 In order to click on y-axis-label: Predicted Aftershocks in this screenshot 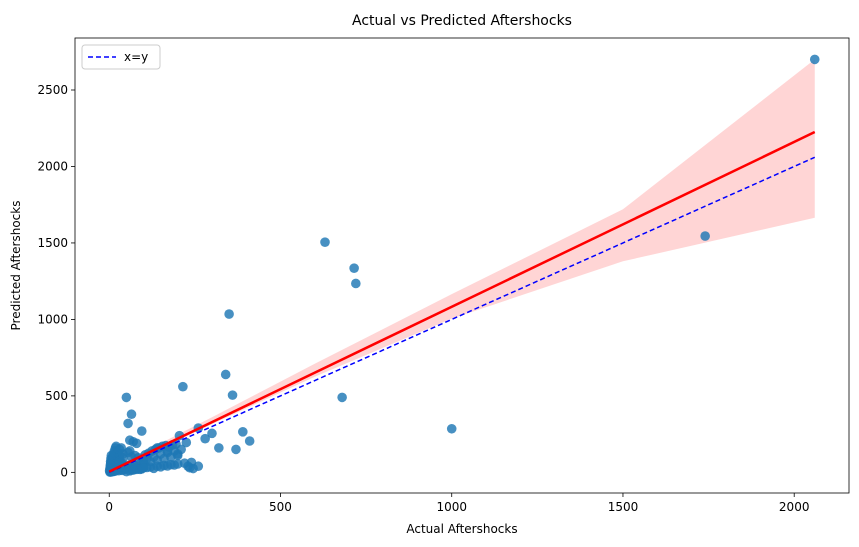, I will do `click(16, 266)`.